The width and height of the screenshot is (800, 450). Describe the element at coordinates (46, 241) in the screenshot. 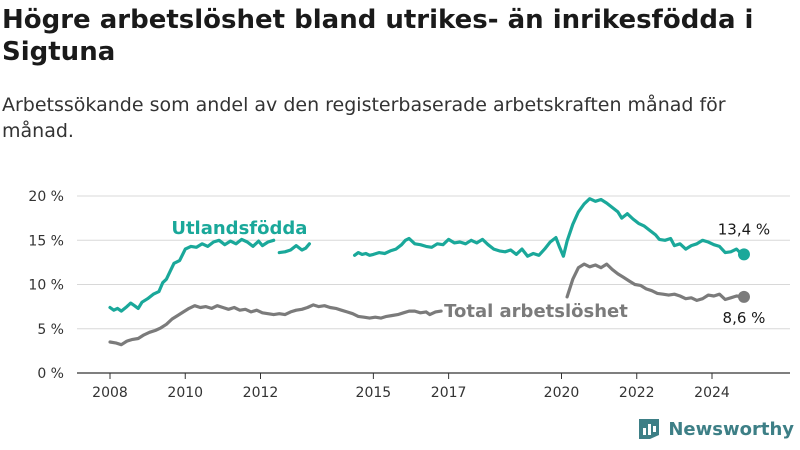

I see `y-tick-label: 15 %` at that location.